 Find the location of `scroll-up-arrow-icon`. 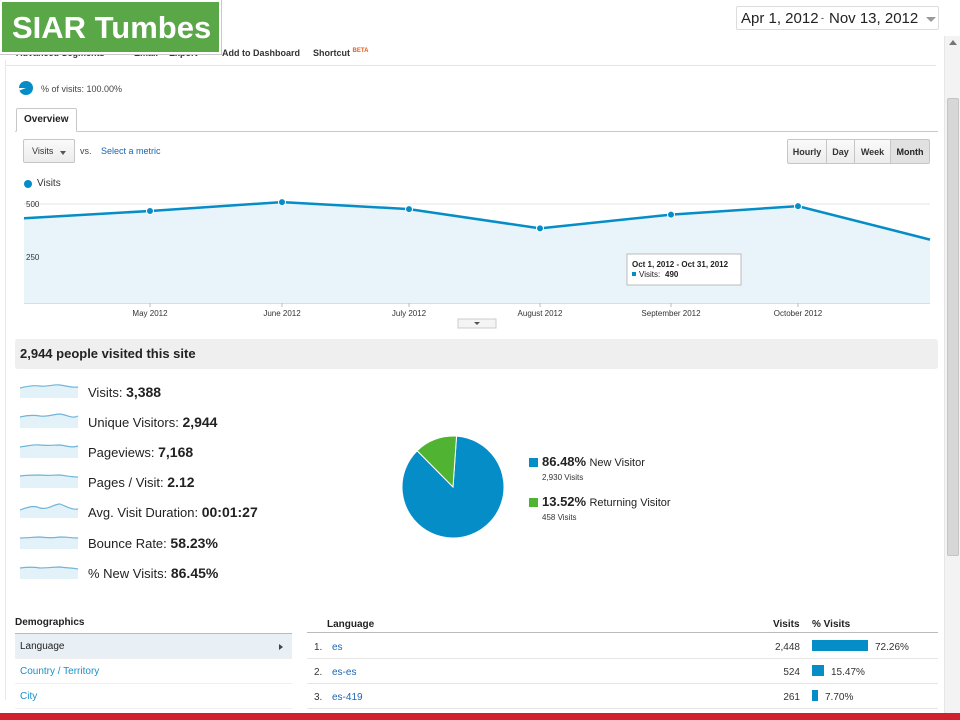

scroll-up-arrow-icon is located at coordinates (953, 42).